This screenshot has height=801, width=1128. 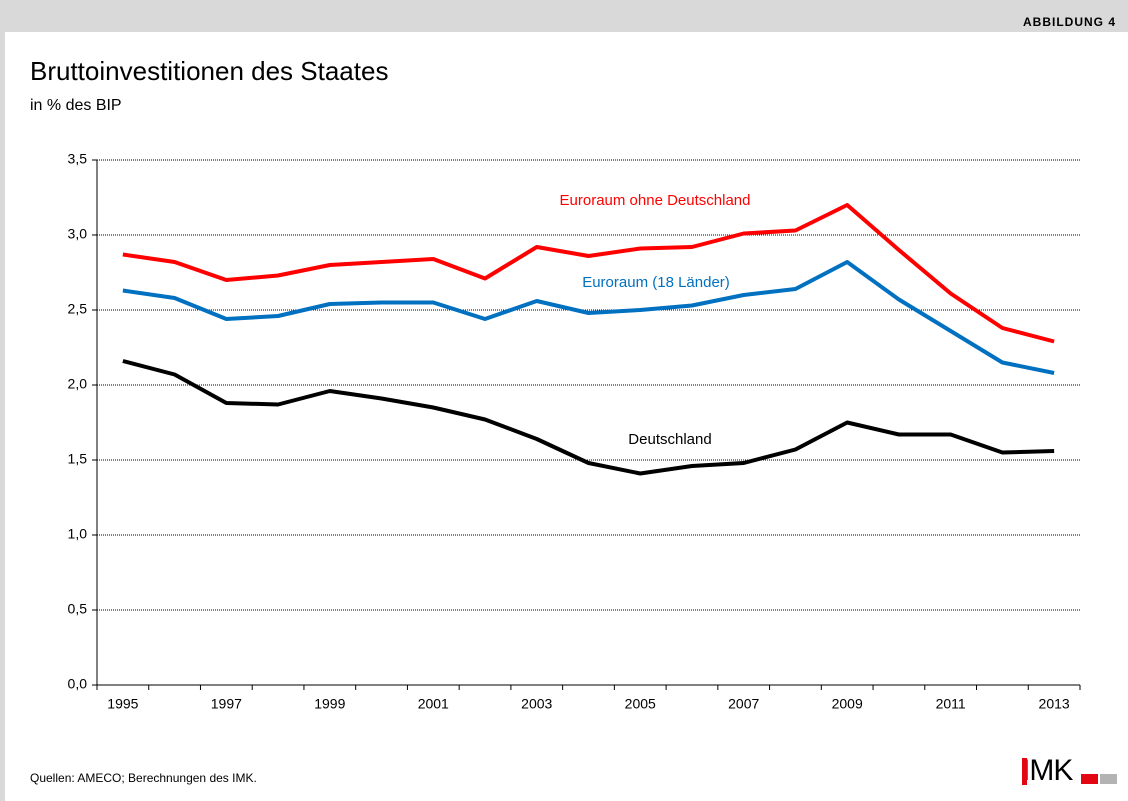 What do you see at coordinates (78, 234) in the screenshot?
I see `y-tick-label: 3,0` at bounding box center [78, 234].